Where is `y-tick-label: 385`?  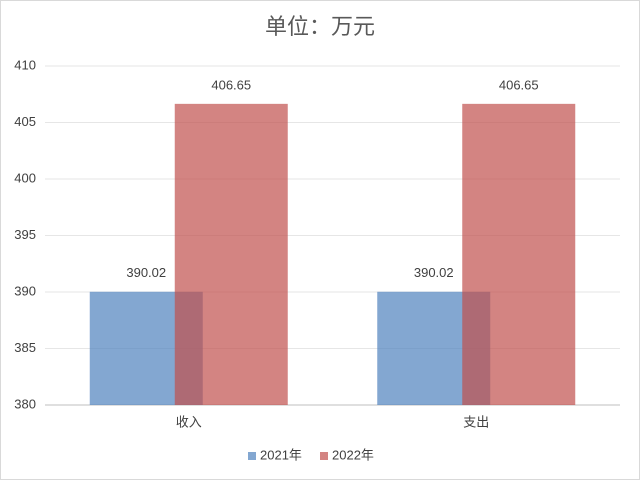 y-tick-label: 385 is located at coordinates (25, 347).